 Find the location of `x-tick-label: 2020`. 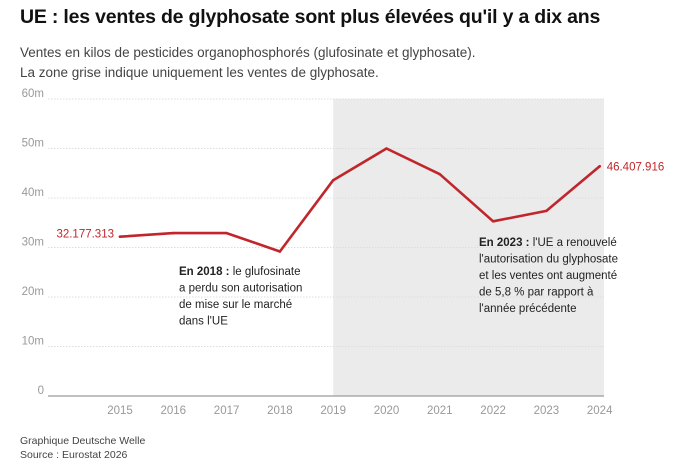

x-tick-label: 2020 is located at coordinates (387, 411).